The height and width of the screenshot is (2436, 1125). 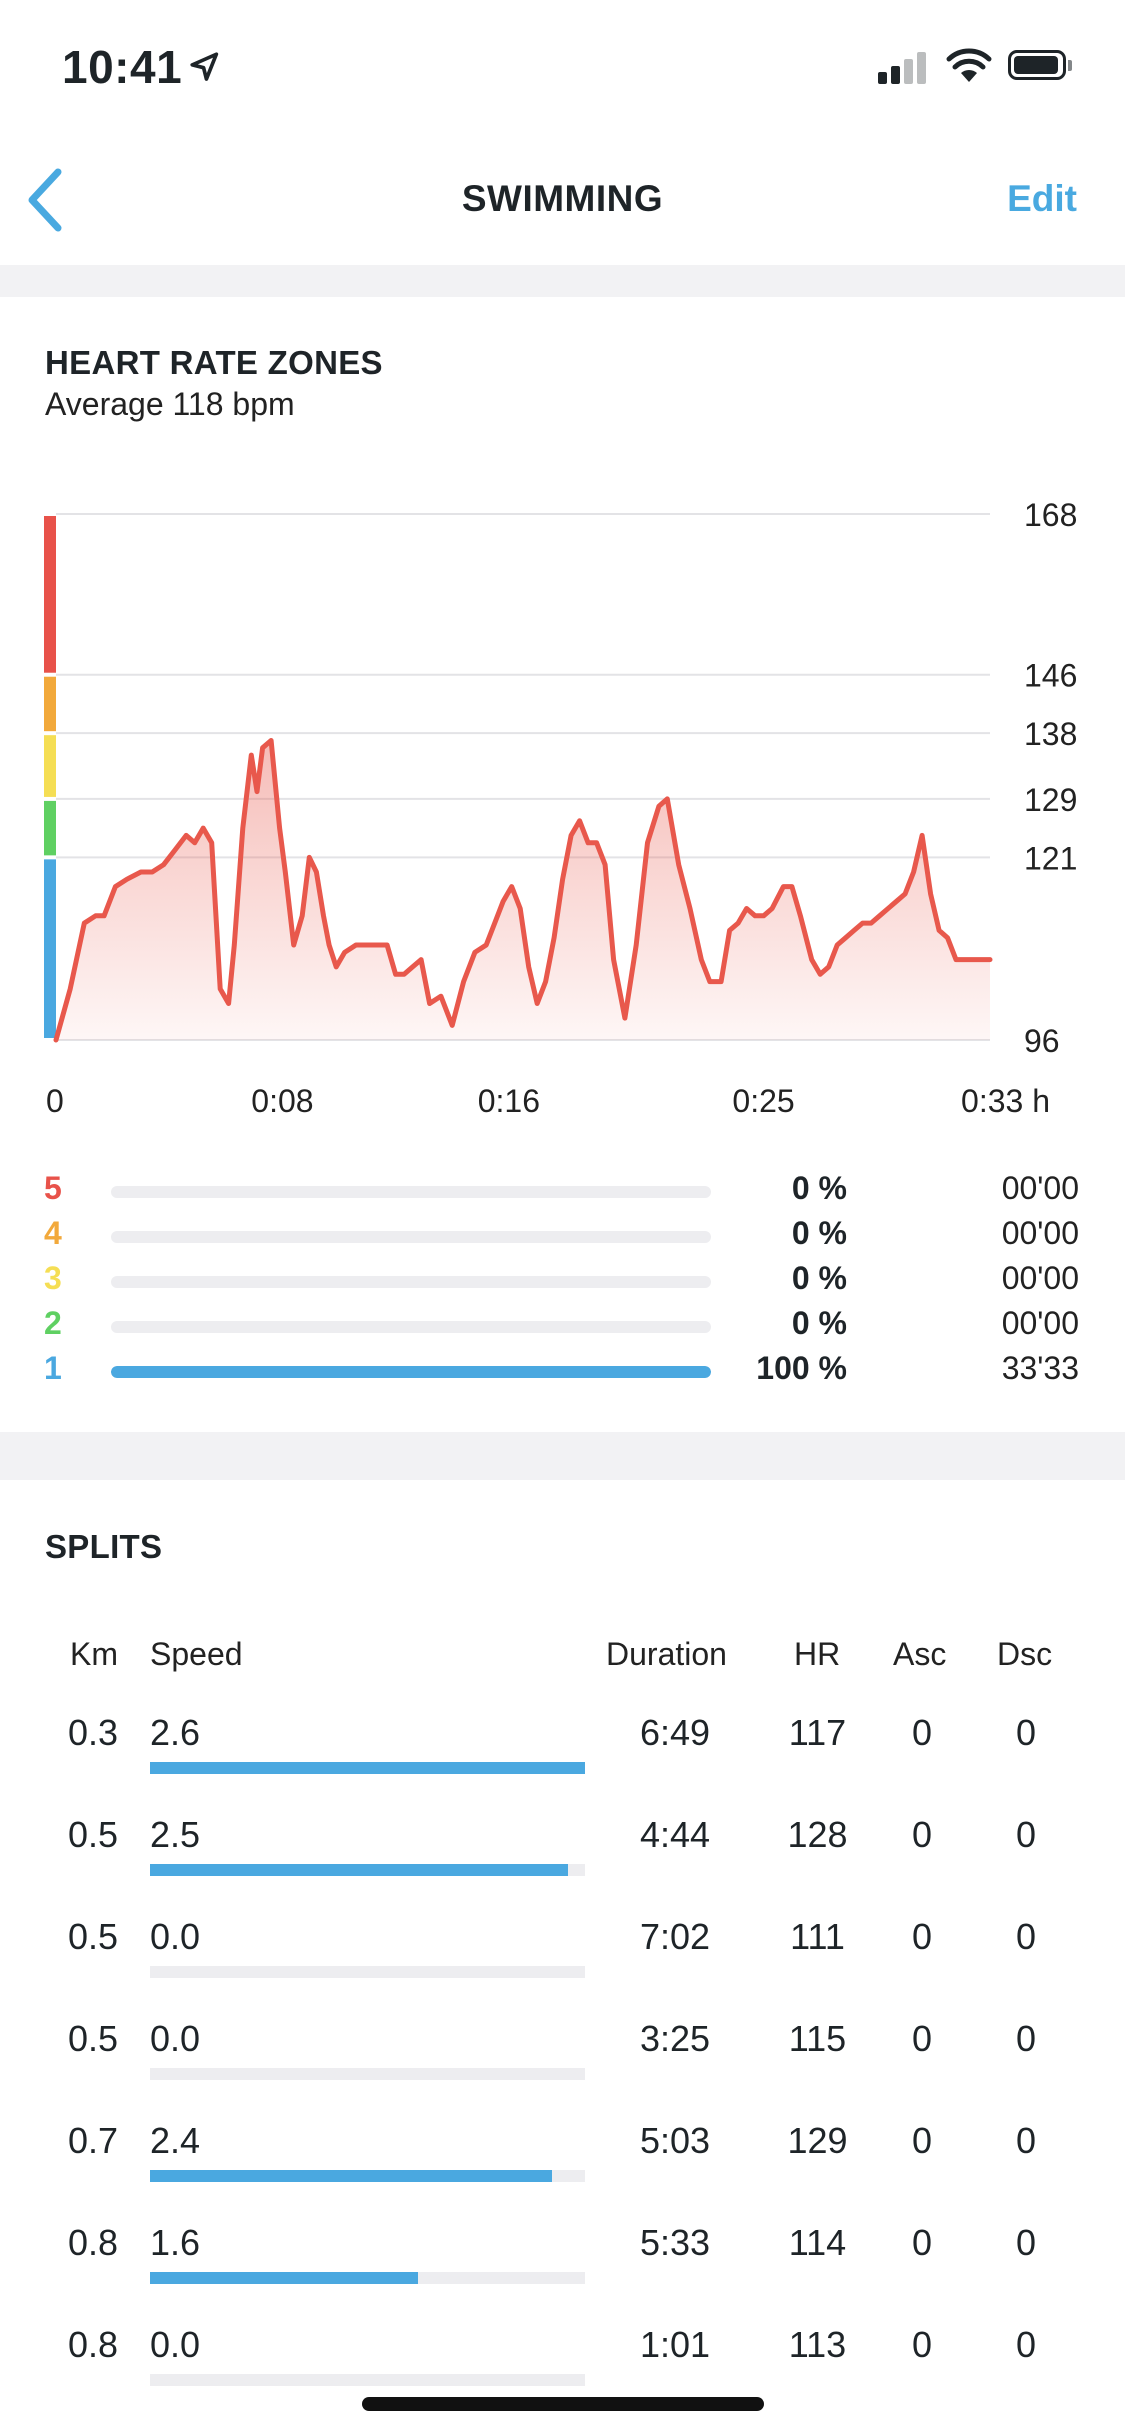 I want to click on y-tick-label: 129, so click(x=1050, y=800).